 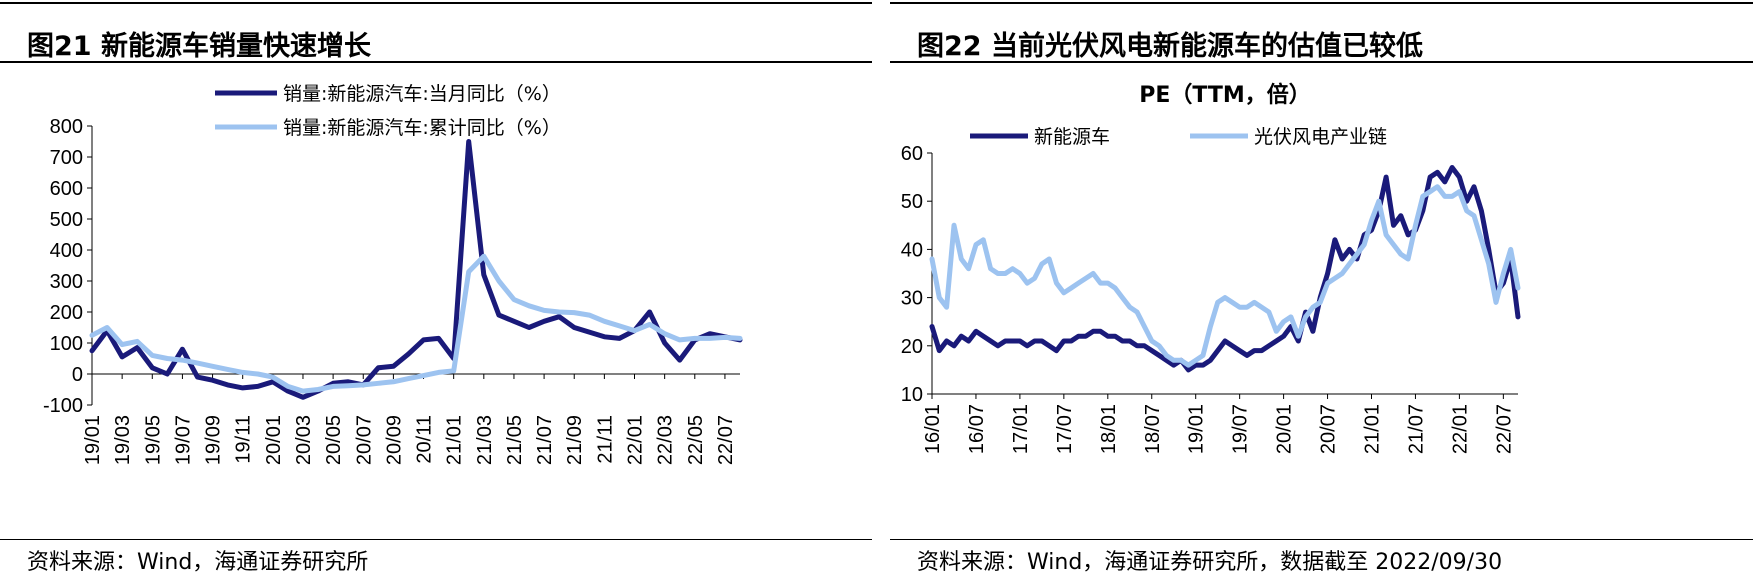 I want to click on x-tick-label: 21/05, so click(x=515, y=440).